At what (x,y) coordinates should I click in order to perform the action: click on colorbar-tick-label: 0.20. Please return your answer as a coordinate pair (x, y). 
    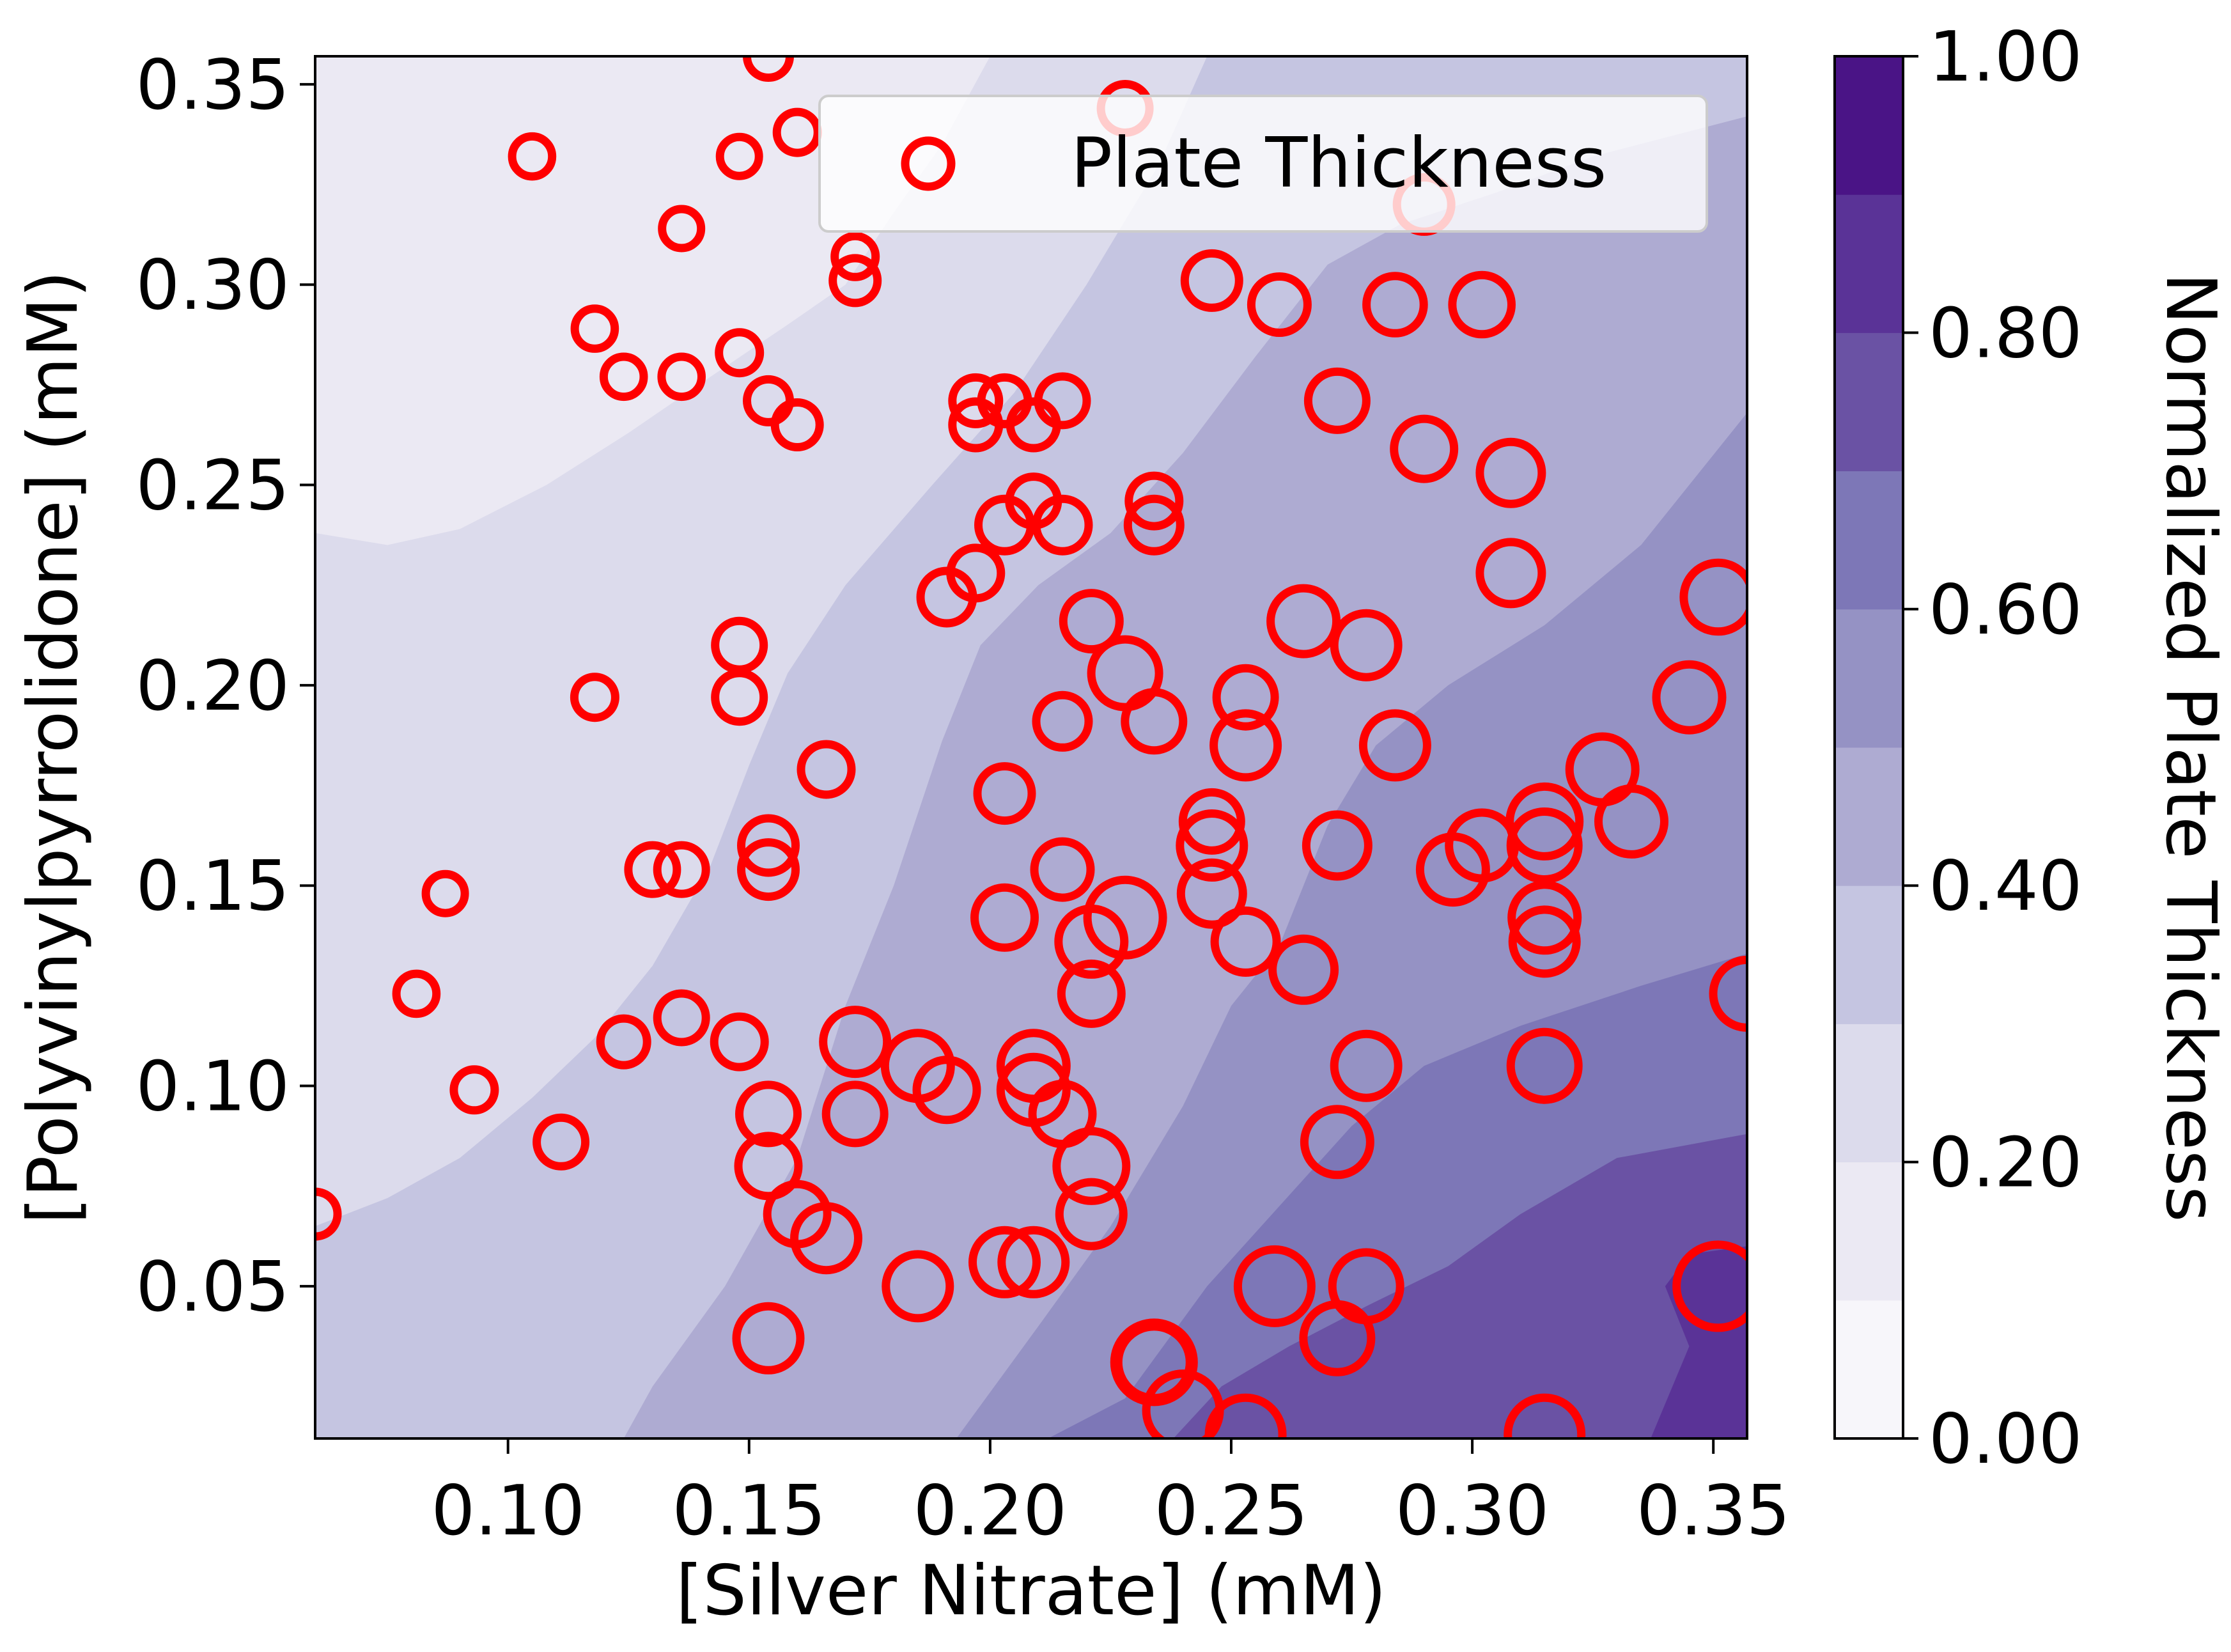
    Looking at the image, I should click on (2005, 1163).